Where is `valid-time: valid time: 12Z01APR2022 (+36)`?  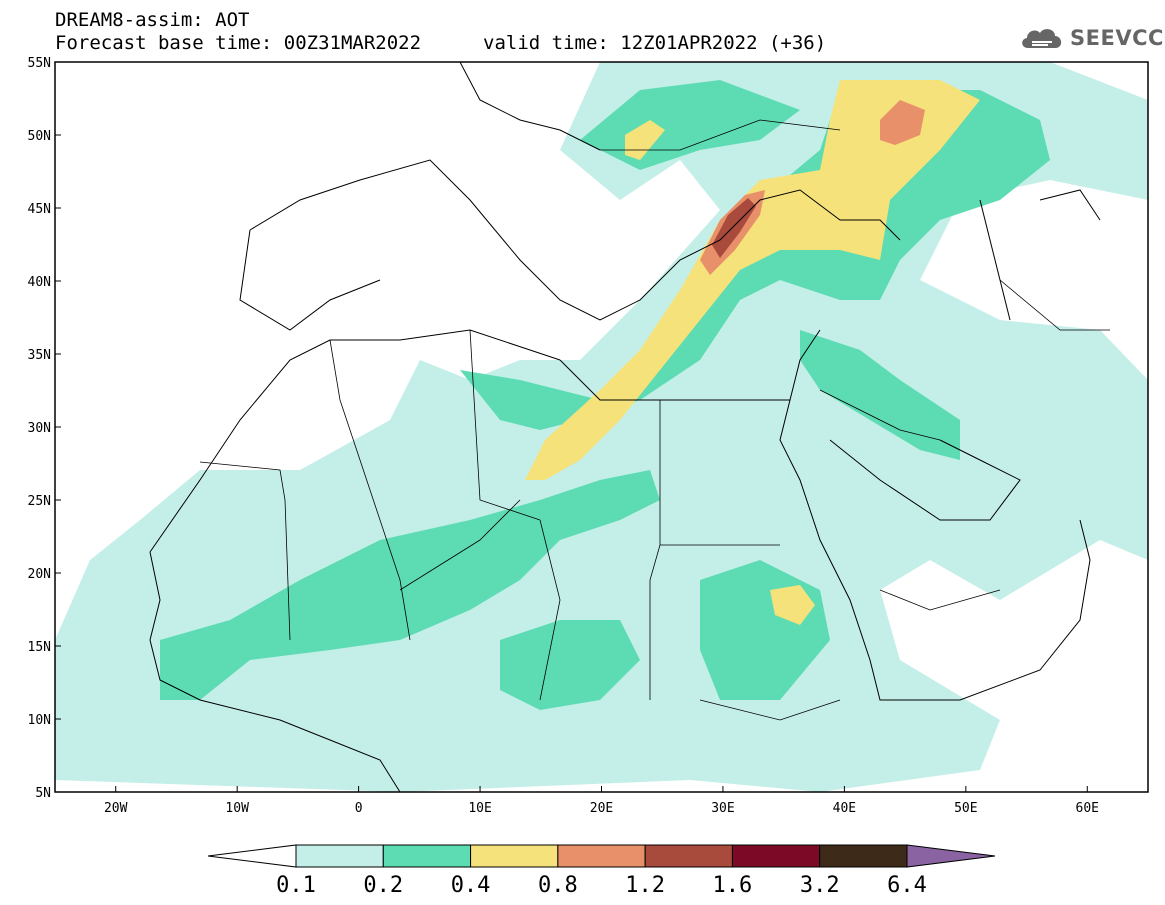 valid-time: valid time: 12Z01APR2022 (+36) is located at coordinates (655, 43).